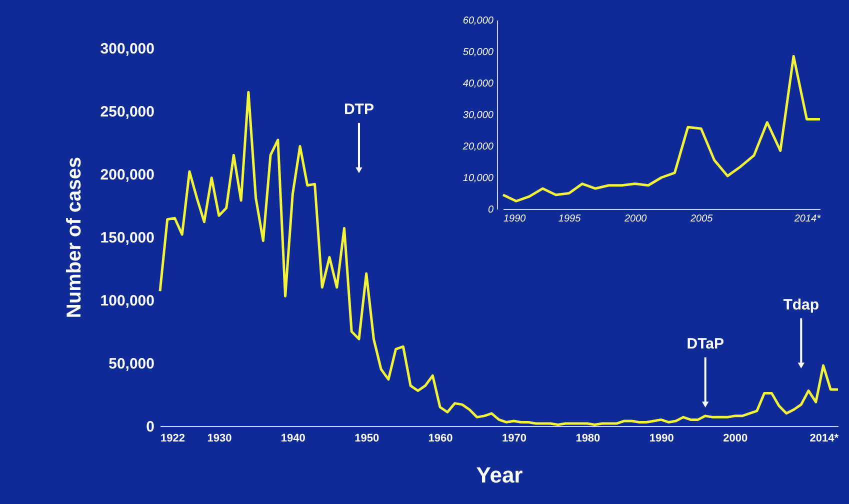 The height and width of the screenshot is (504, 849). Describe the element at coordinates (127, 112) in the screenshot. I see `y-tick-label: 250,000` at that location.